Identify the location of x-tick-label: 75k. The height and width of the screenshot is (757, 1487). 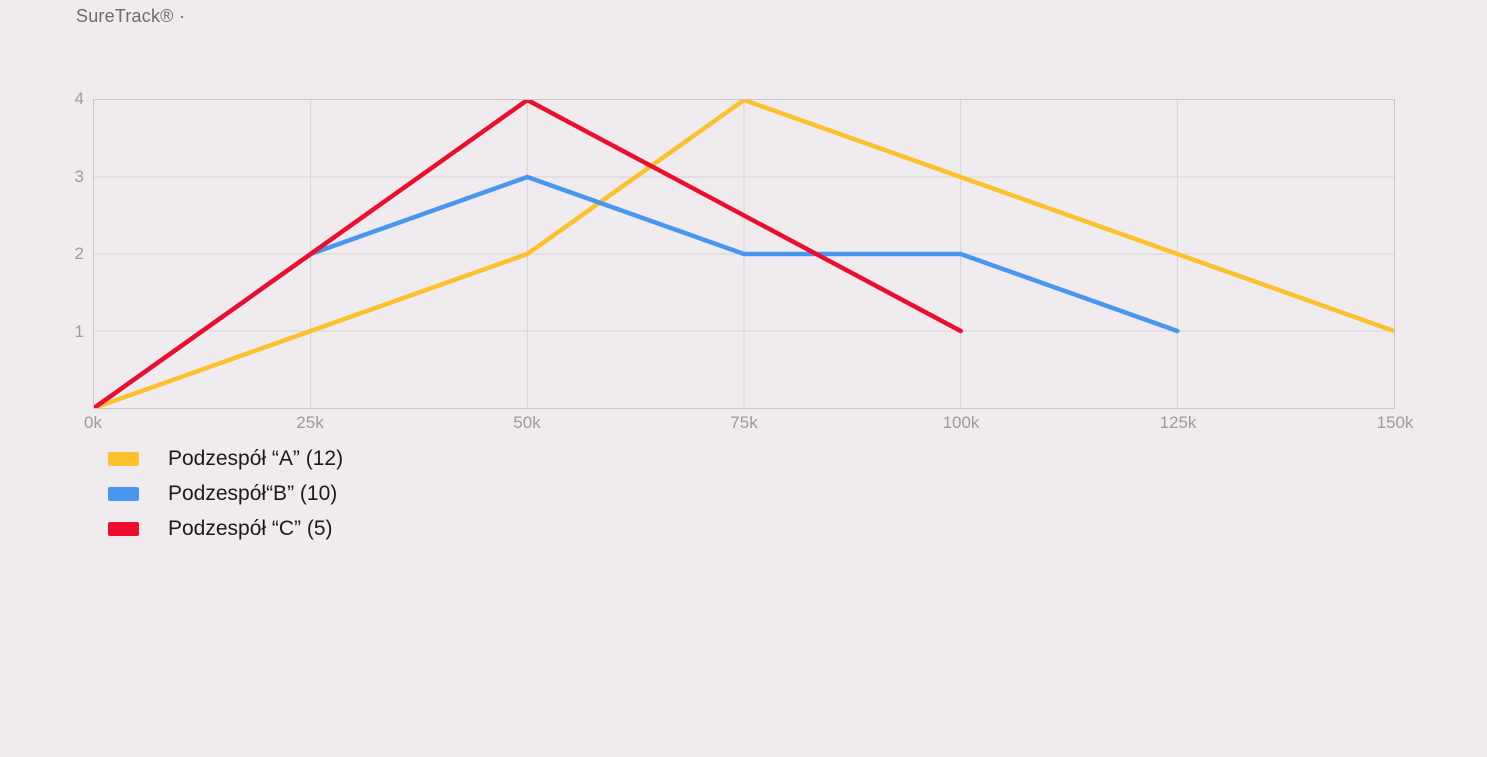
(744, 422).